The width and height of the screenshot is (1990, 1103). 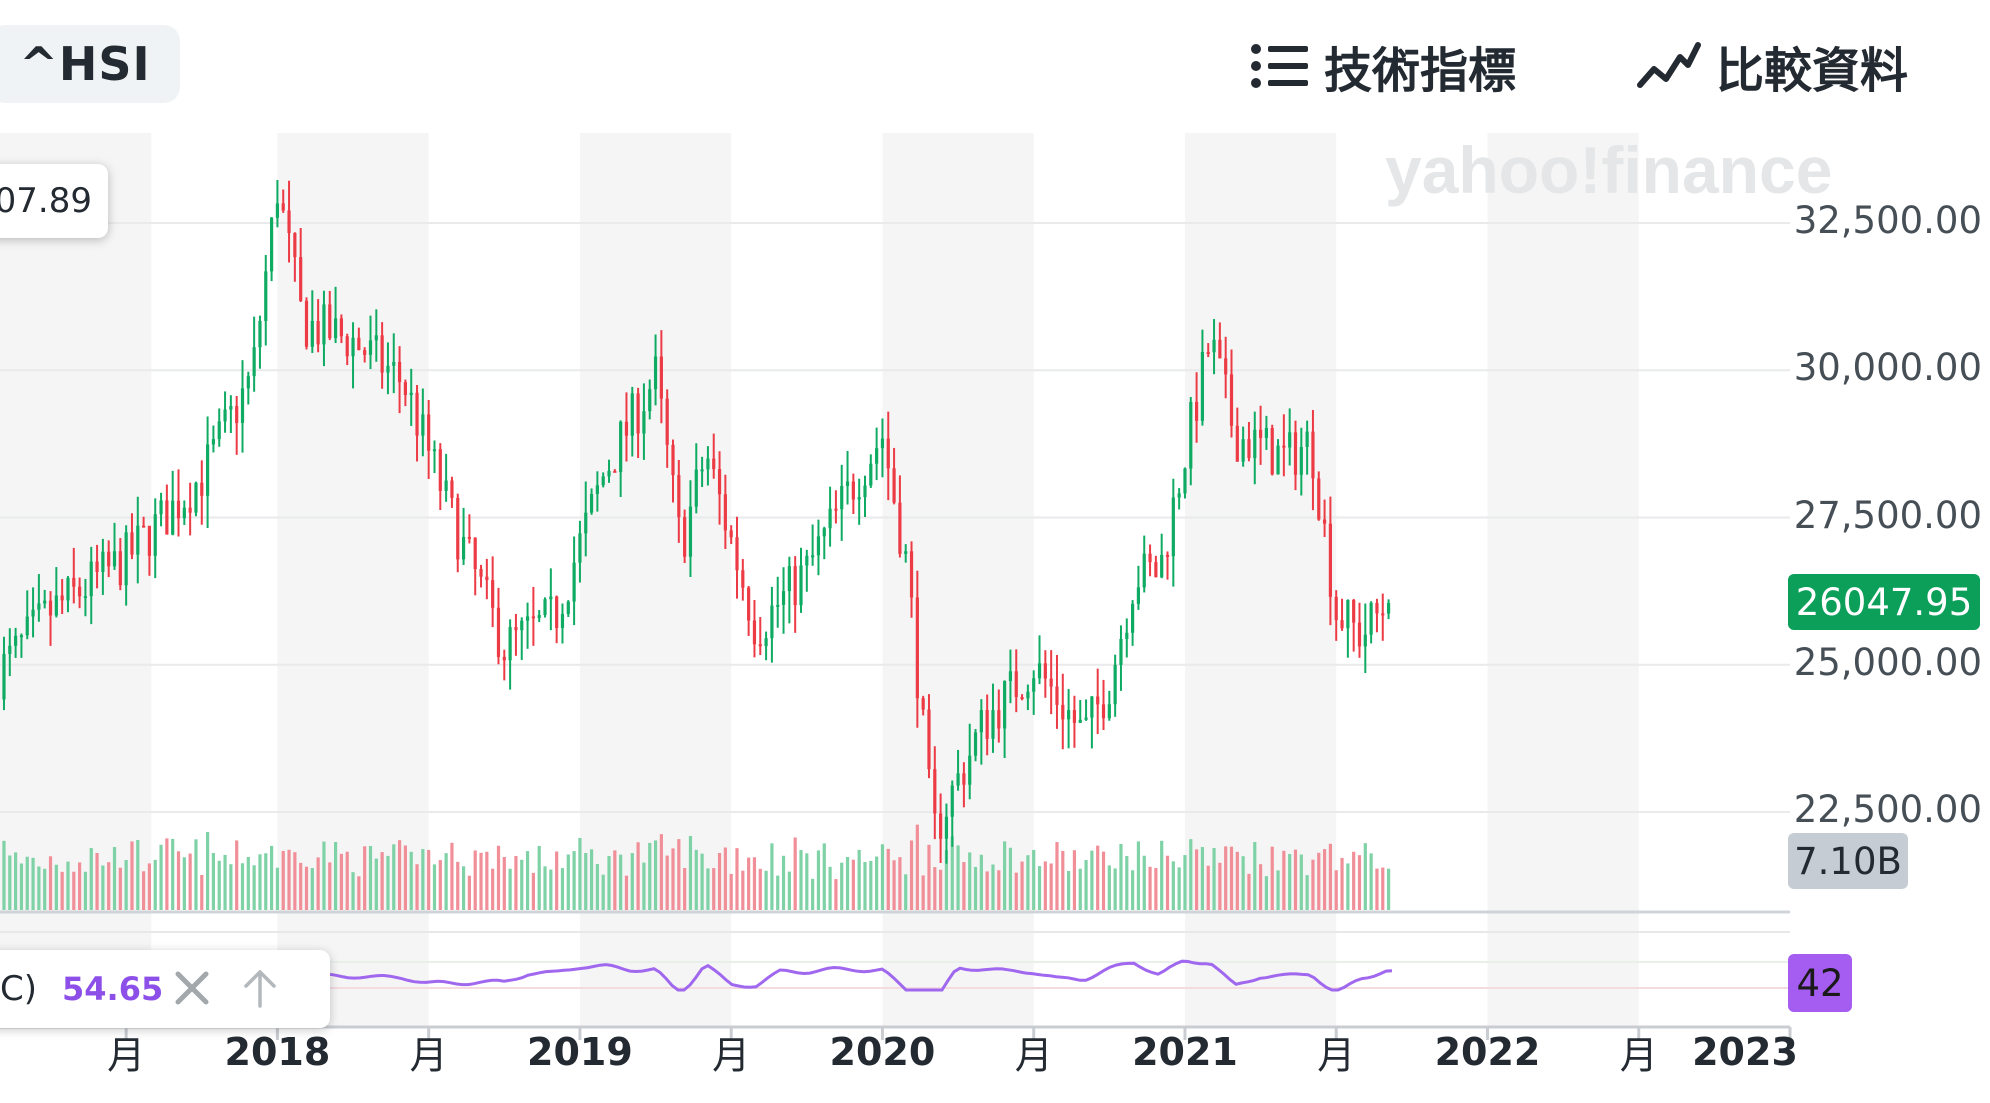 I want to click on crosshair-price-label: 07.89, so click(x=54, y=201).